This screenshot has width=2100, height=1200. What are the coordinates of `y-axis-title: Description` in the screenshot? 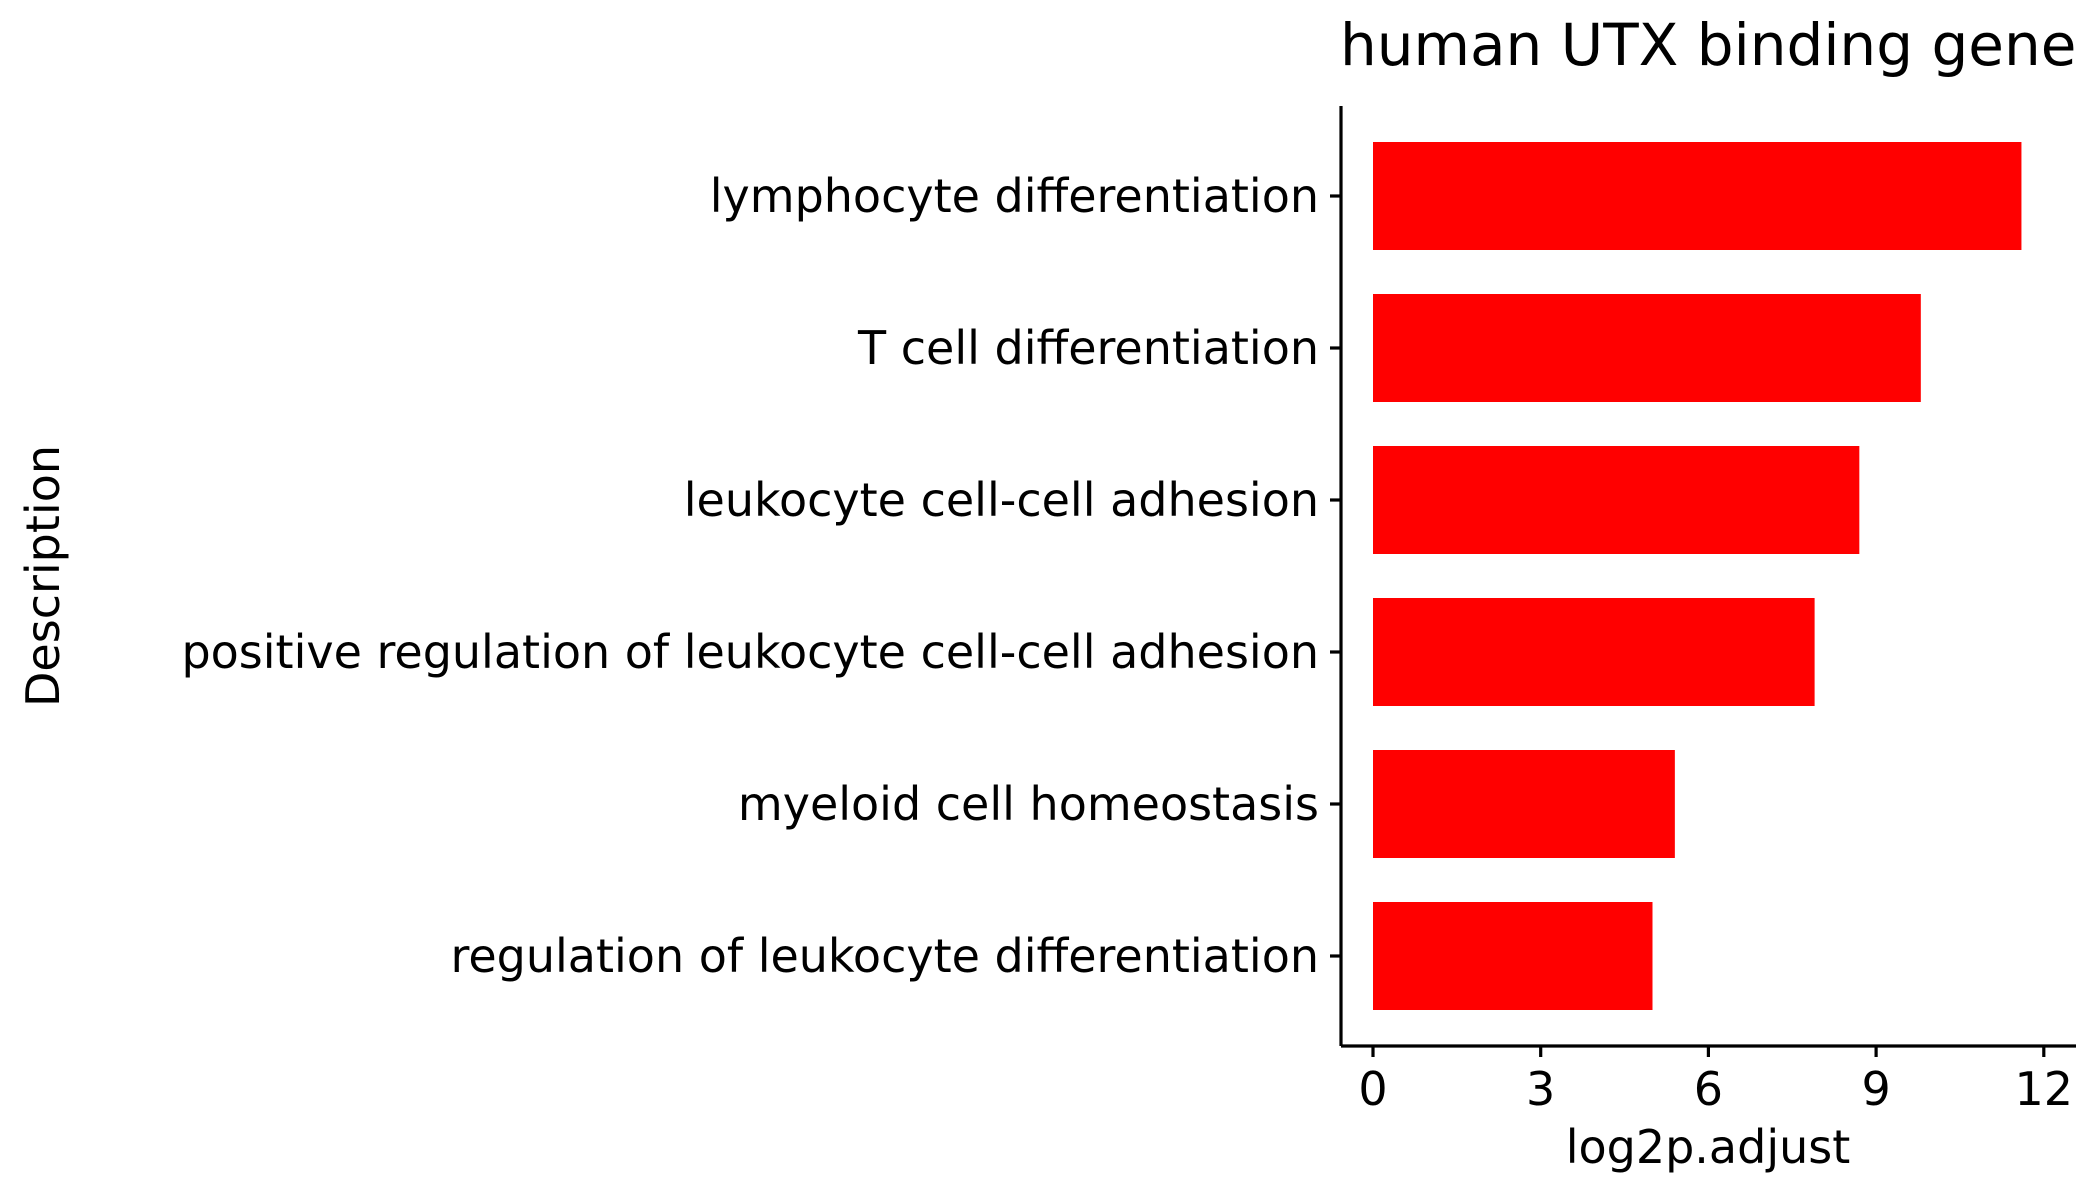 It's located at (43, 576).